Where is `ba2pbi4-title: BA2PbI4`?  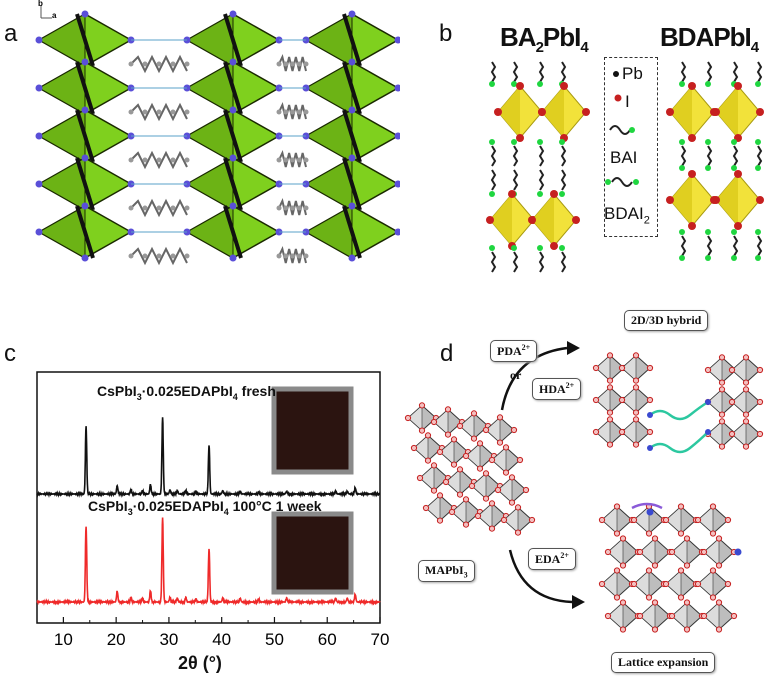
ba2pbi4-title: BA2PbI4 is located at coordinates (544, 39).